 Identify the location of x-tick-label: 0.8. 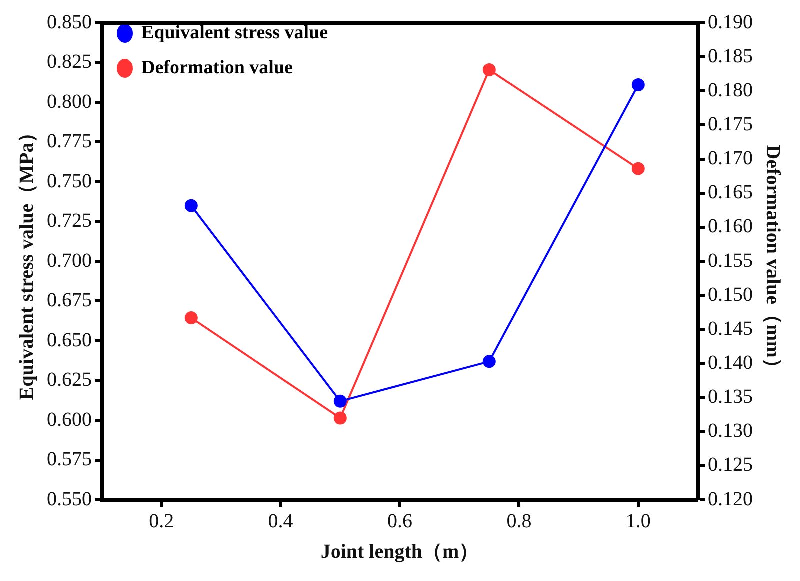
(519, 521).